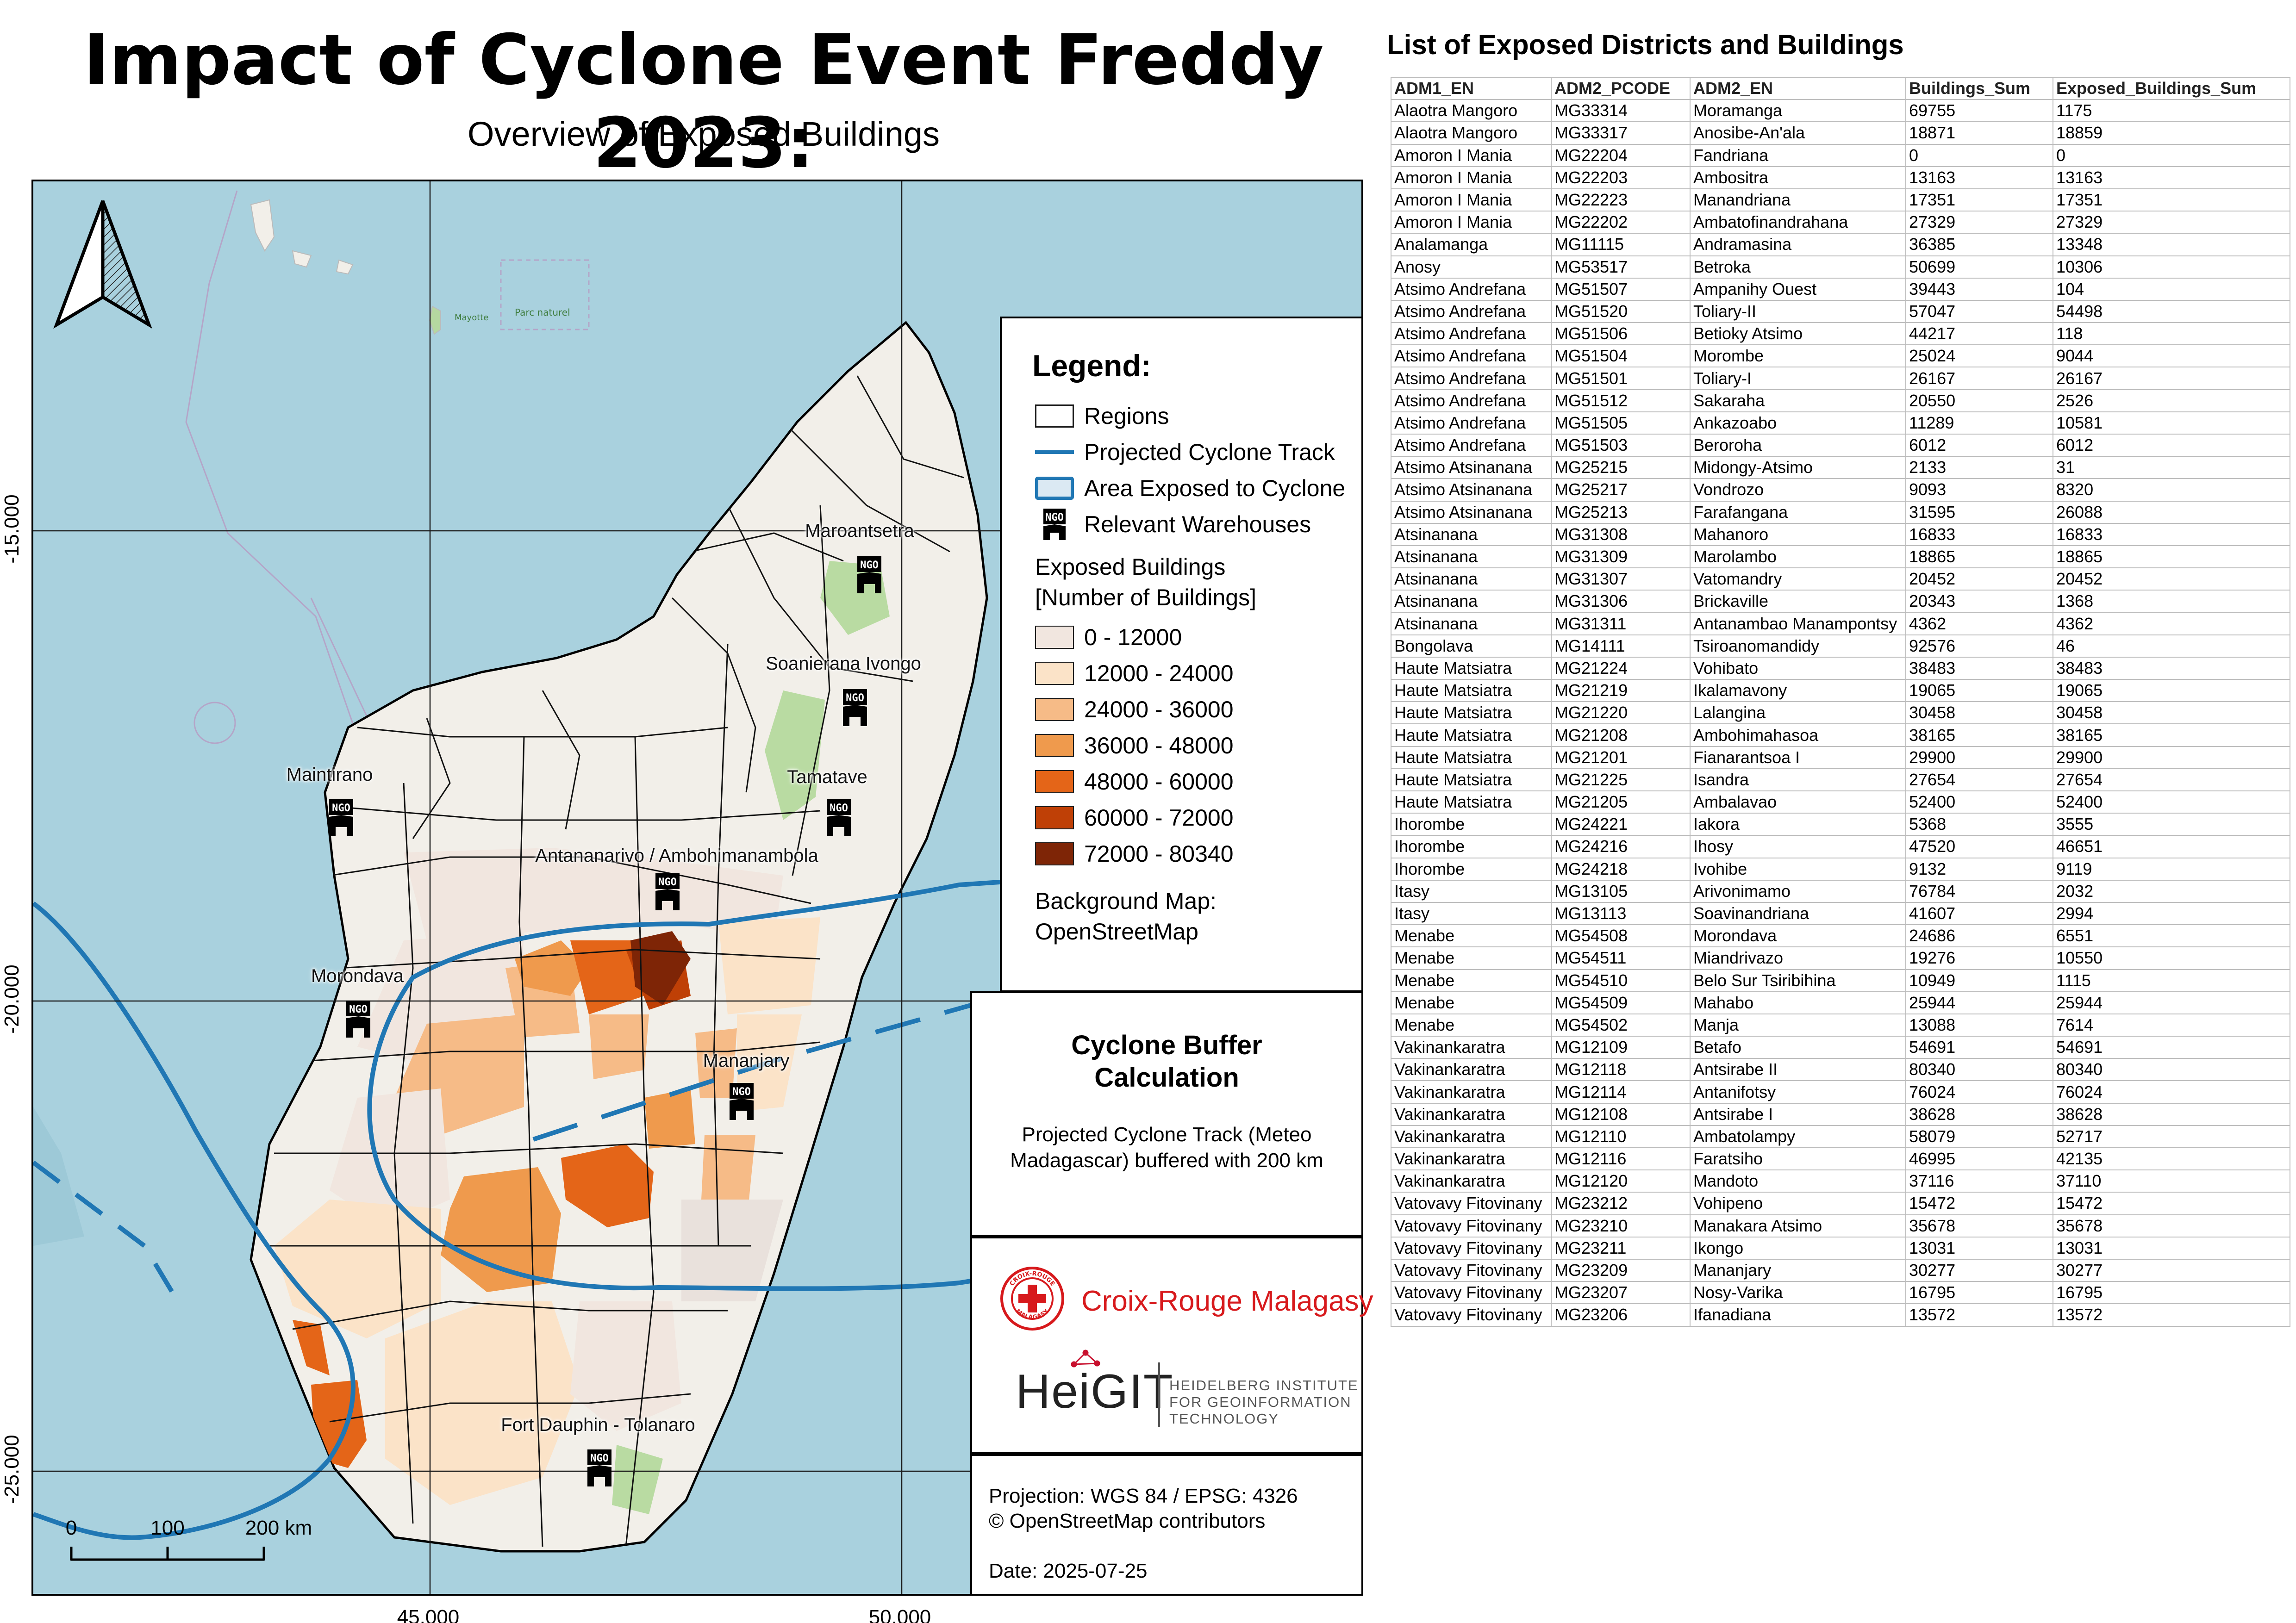 The image size is (2296, 1623). Describe the element at coordinates (1198, 673) in the screenshot. I see `legend-class-item: 12000 - 24000` at that location.